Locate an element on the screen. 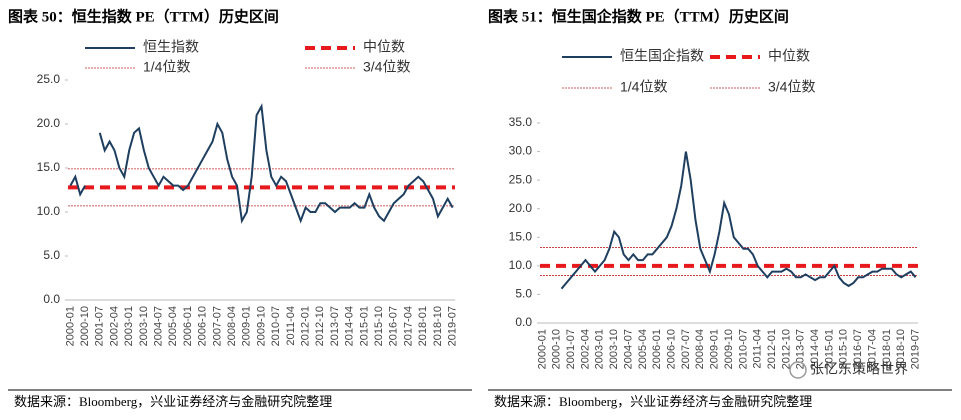 Image resolution: width=961 pixels, height=420 pixels. y-tick-label: 35.0 is located at coordinates (521, 122).